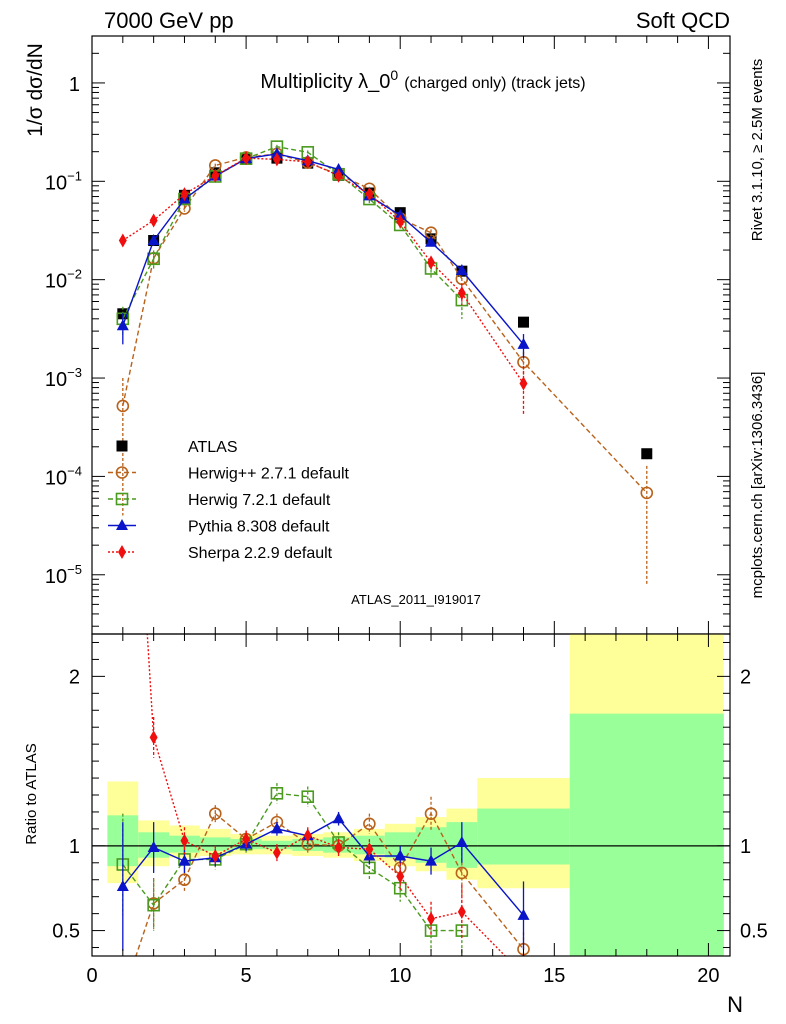  I want to click on watermark-analysis: ATLAS_2011_I919017, so click(416, 599).